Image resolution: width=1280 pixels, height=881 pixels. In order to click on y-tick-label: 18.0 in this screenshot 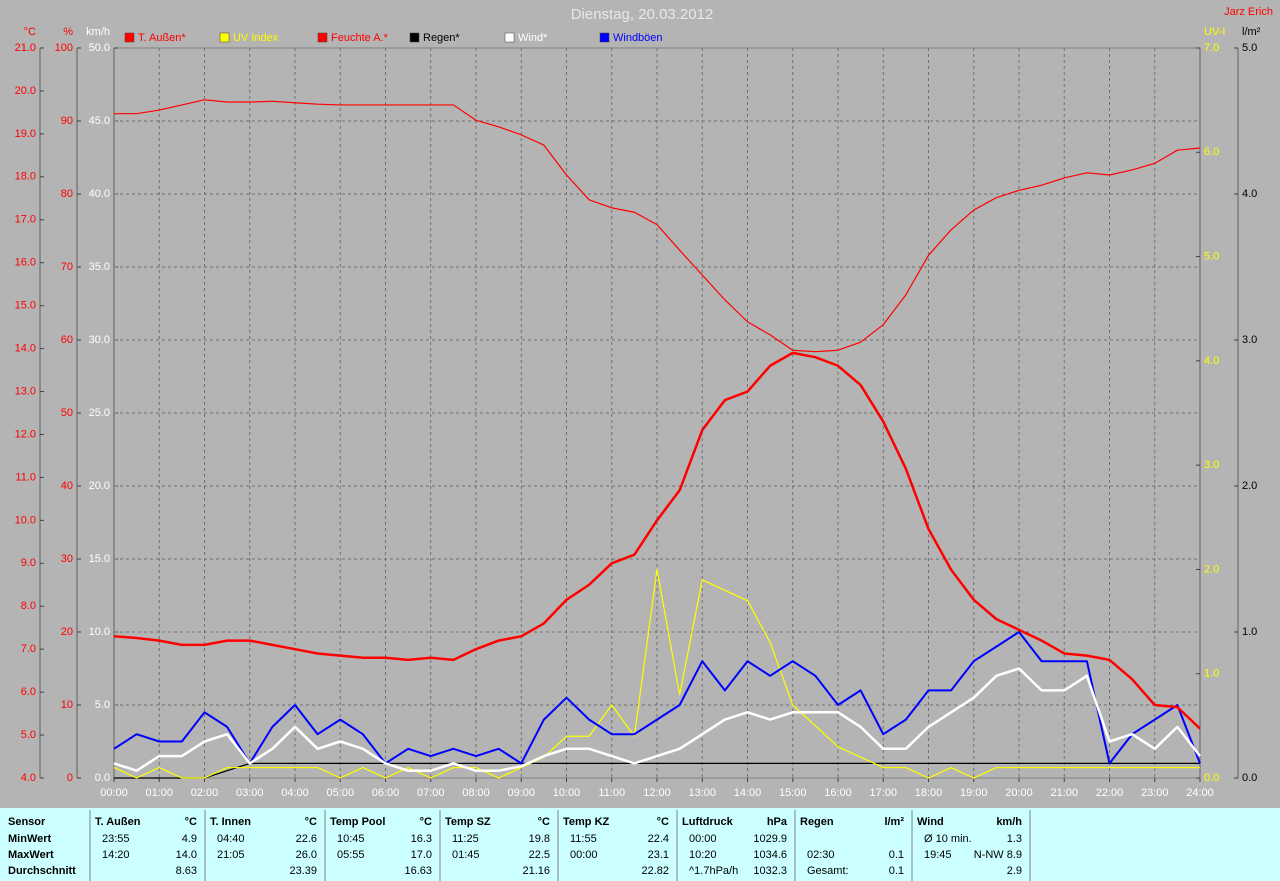, I will do `click(25, 177)`.